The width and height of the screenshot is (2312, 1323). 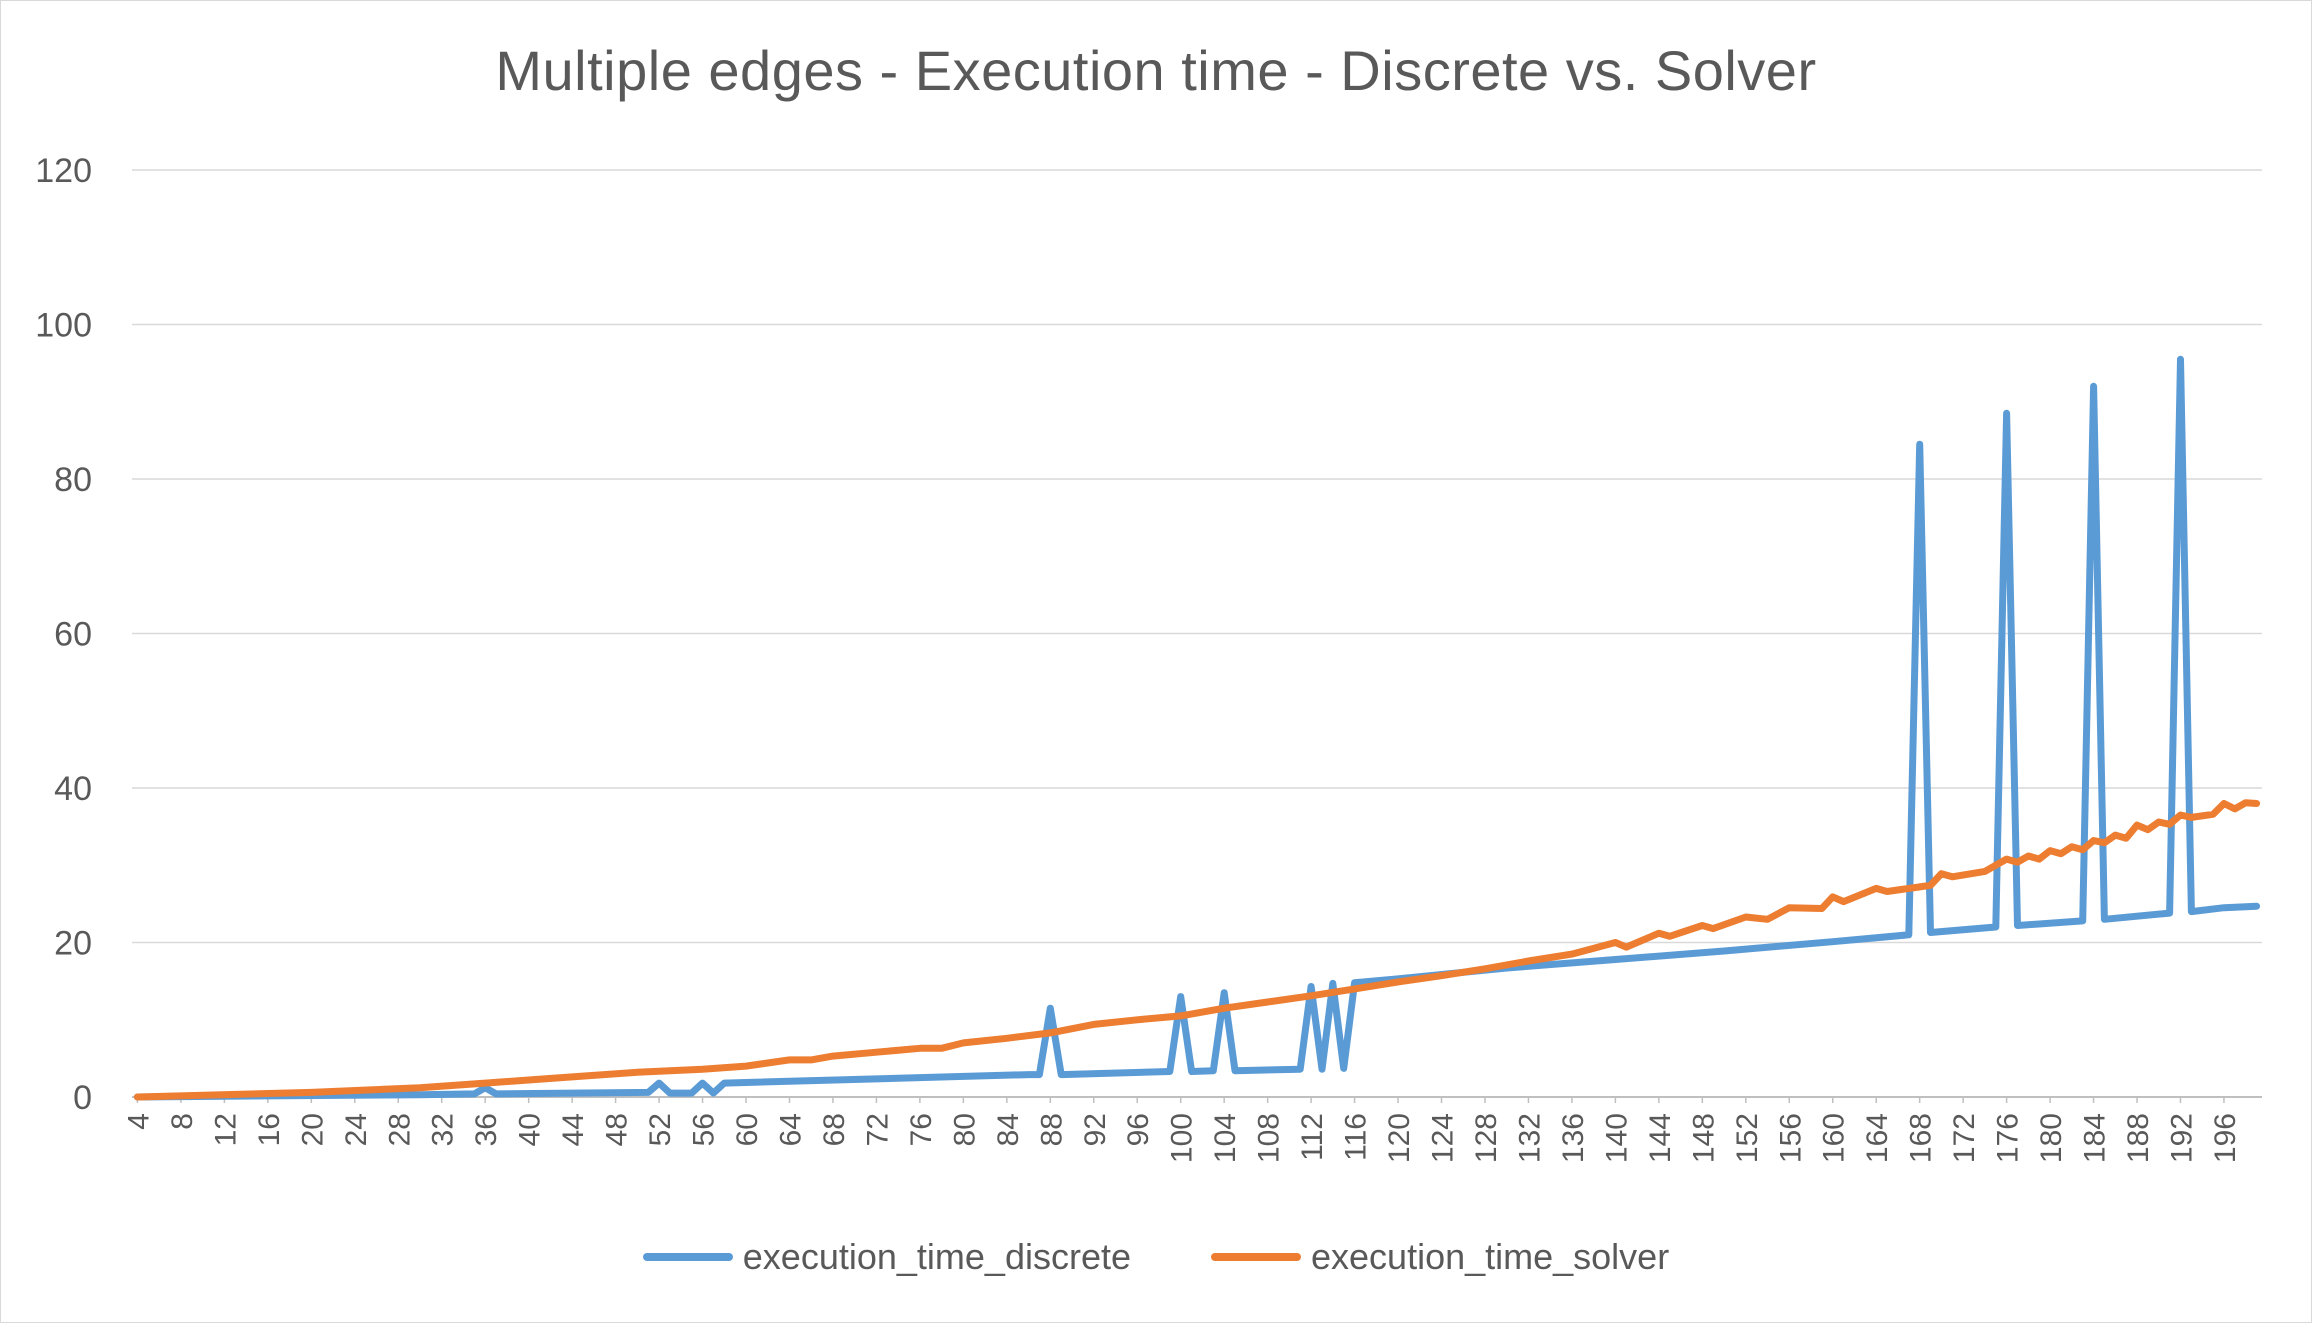 I want to click on x-tick-label: 60, so click(x=747, y=1129).